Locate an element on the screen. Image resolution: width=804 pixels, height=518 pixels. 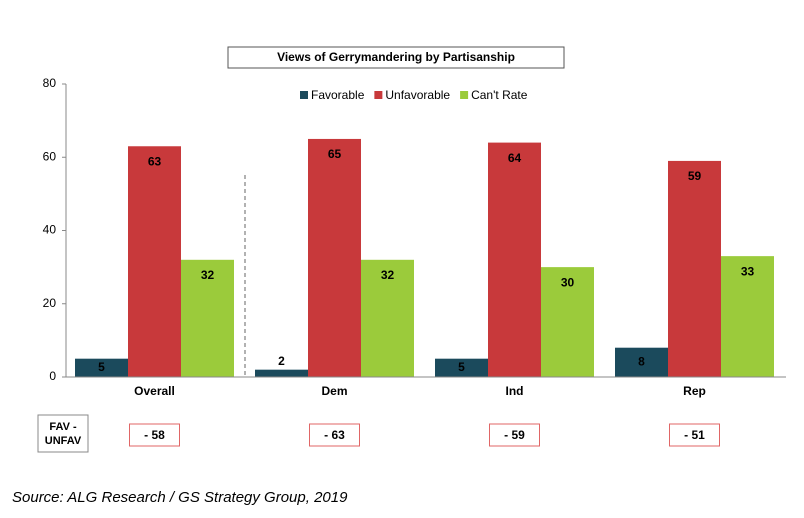
value-label: 59 is located at coordinates (695, 176).